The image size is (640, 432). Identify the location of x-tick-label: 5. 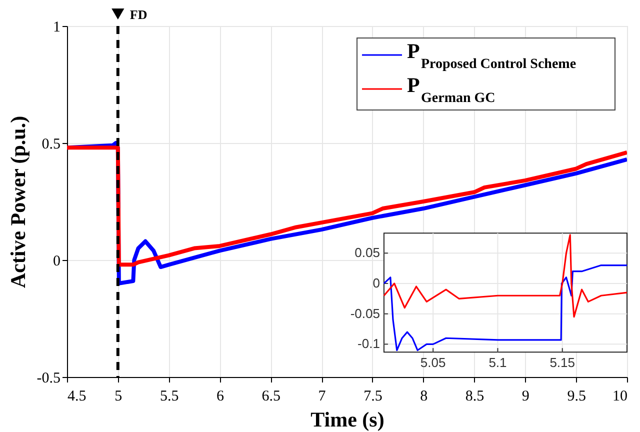
(118, 396).